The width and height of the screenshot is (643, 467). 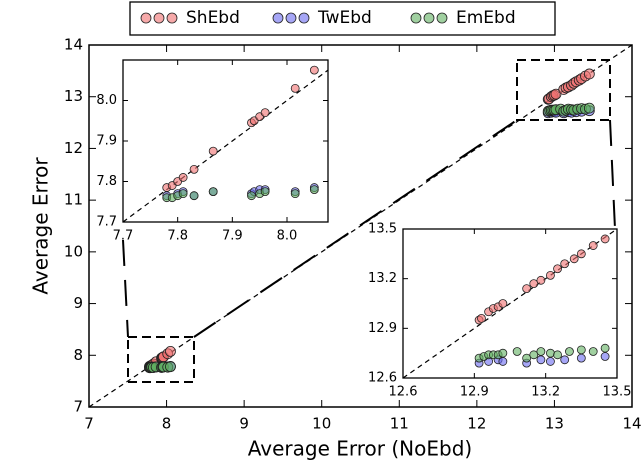 I want to click on plot-area, so click(x=225, y=141).